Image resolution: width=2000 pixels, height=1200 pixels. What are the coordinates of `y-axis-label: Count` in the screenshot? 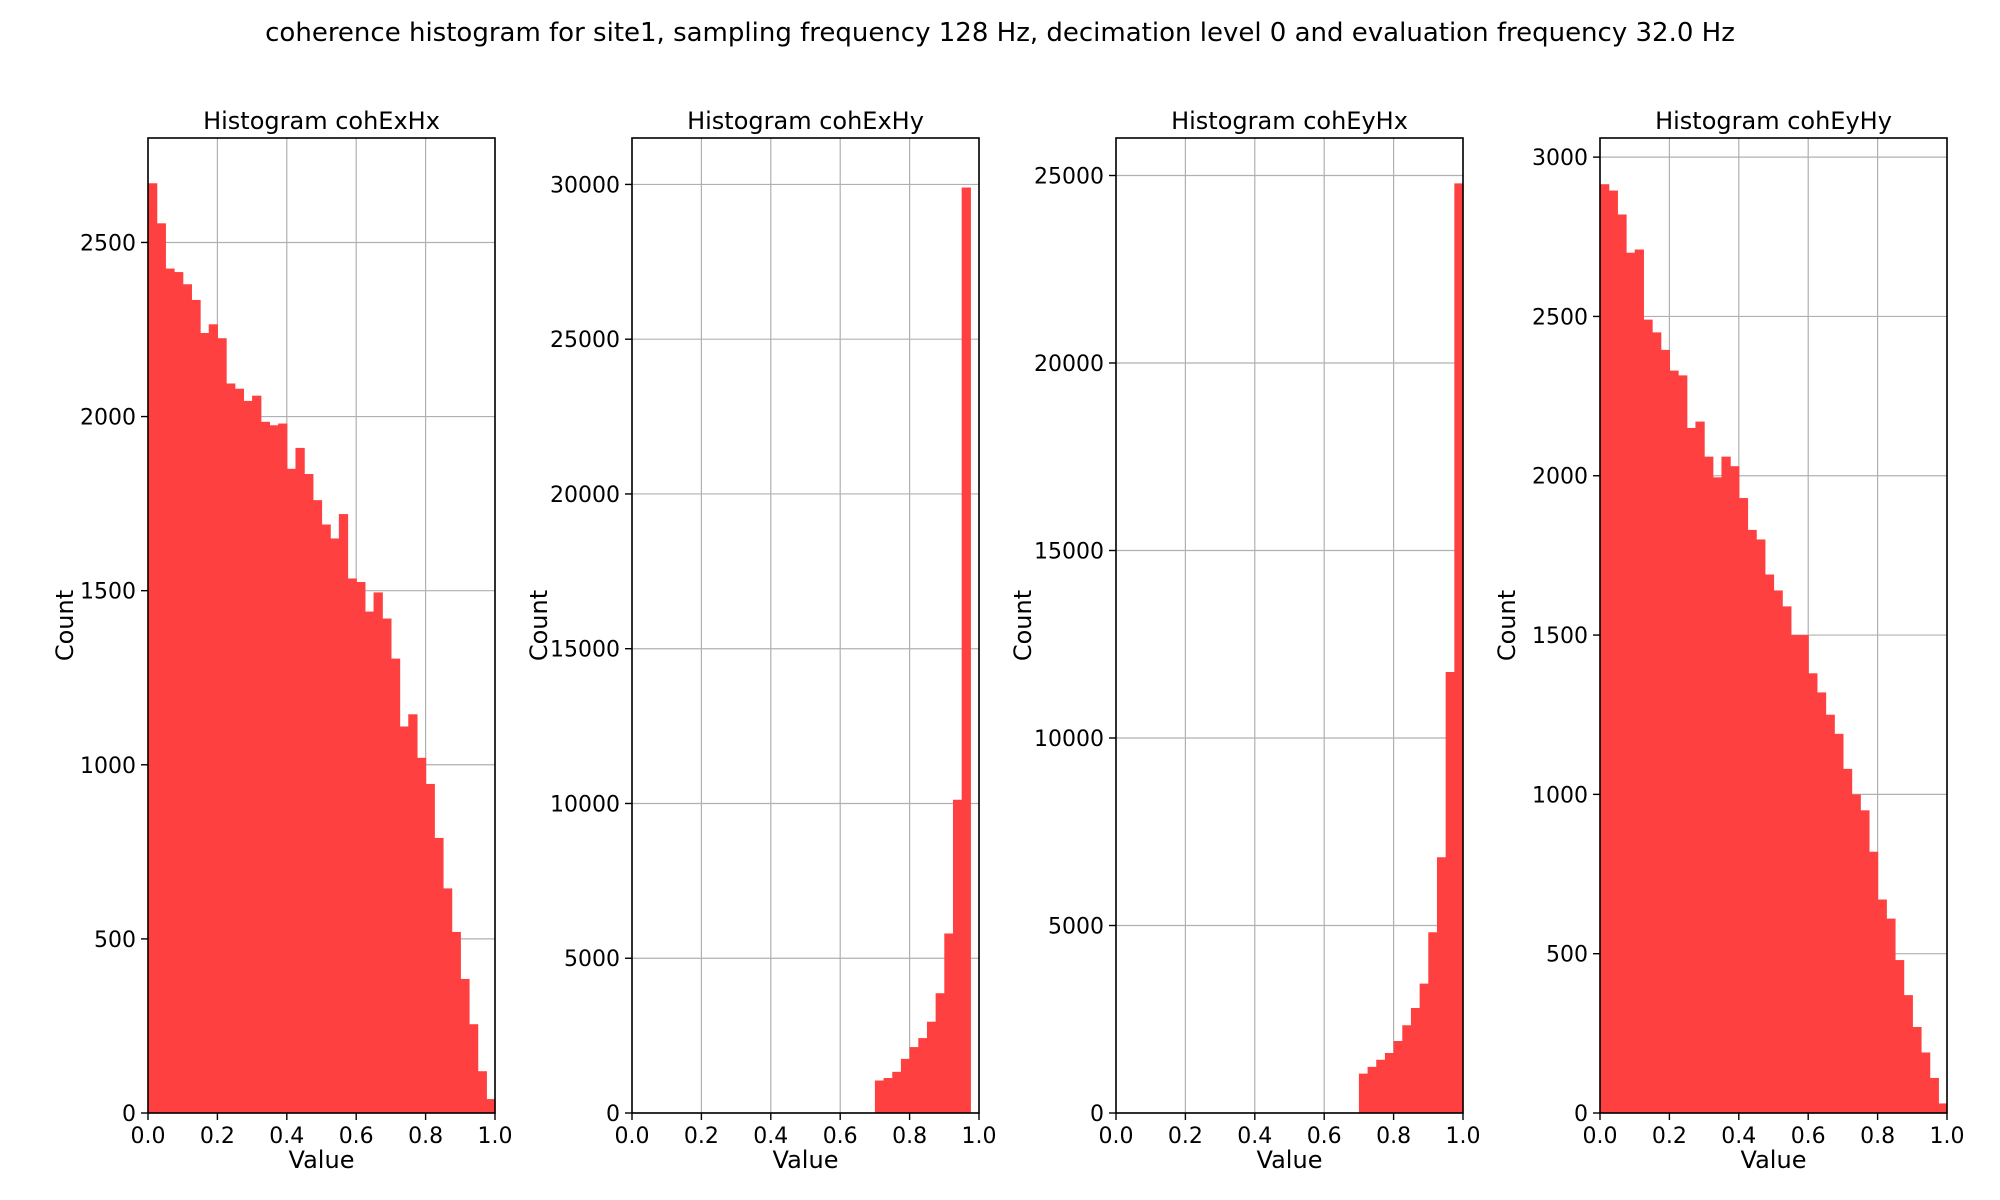 It's located at (1507, 625).